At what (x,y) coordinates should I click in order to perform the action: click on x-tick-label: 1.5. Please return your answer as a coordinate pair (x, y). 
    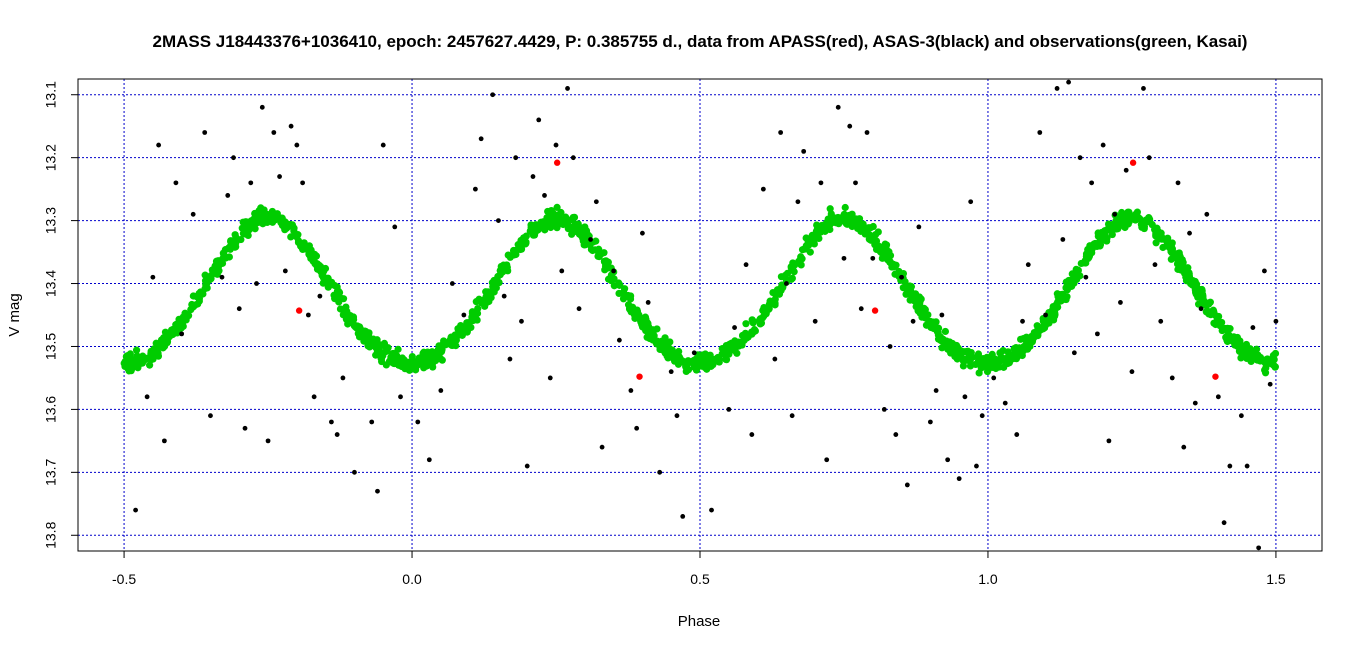
    Looking at the image, I should click on (1276, 579).